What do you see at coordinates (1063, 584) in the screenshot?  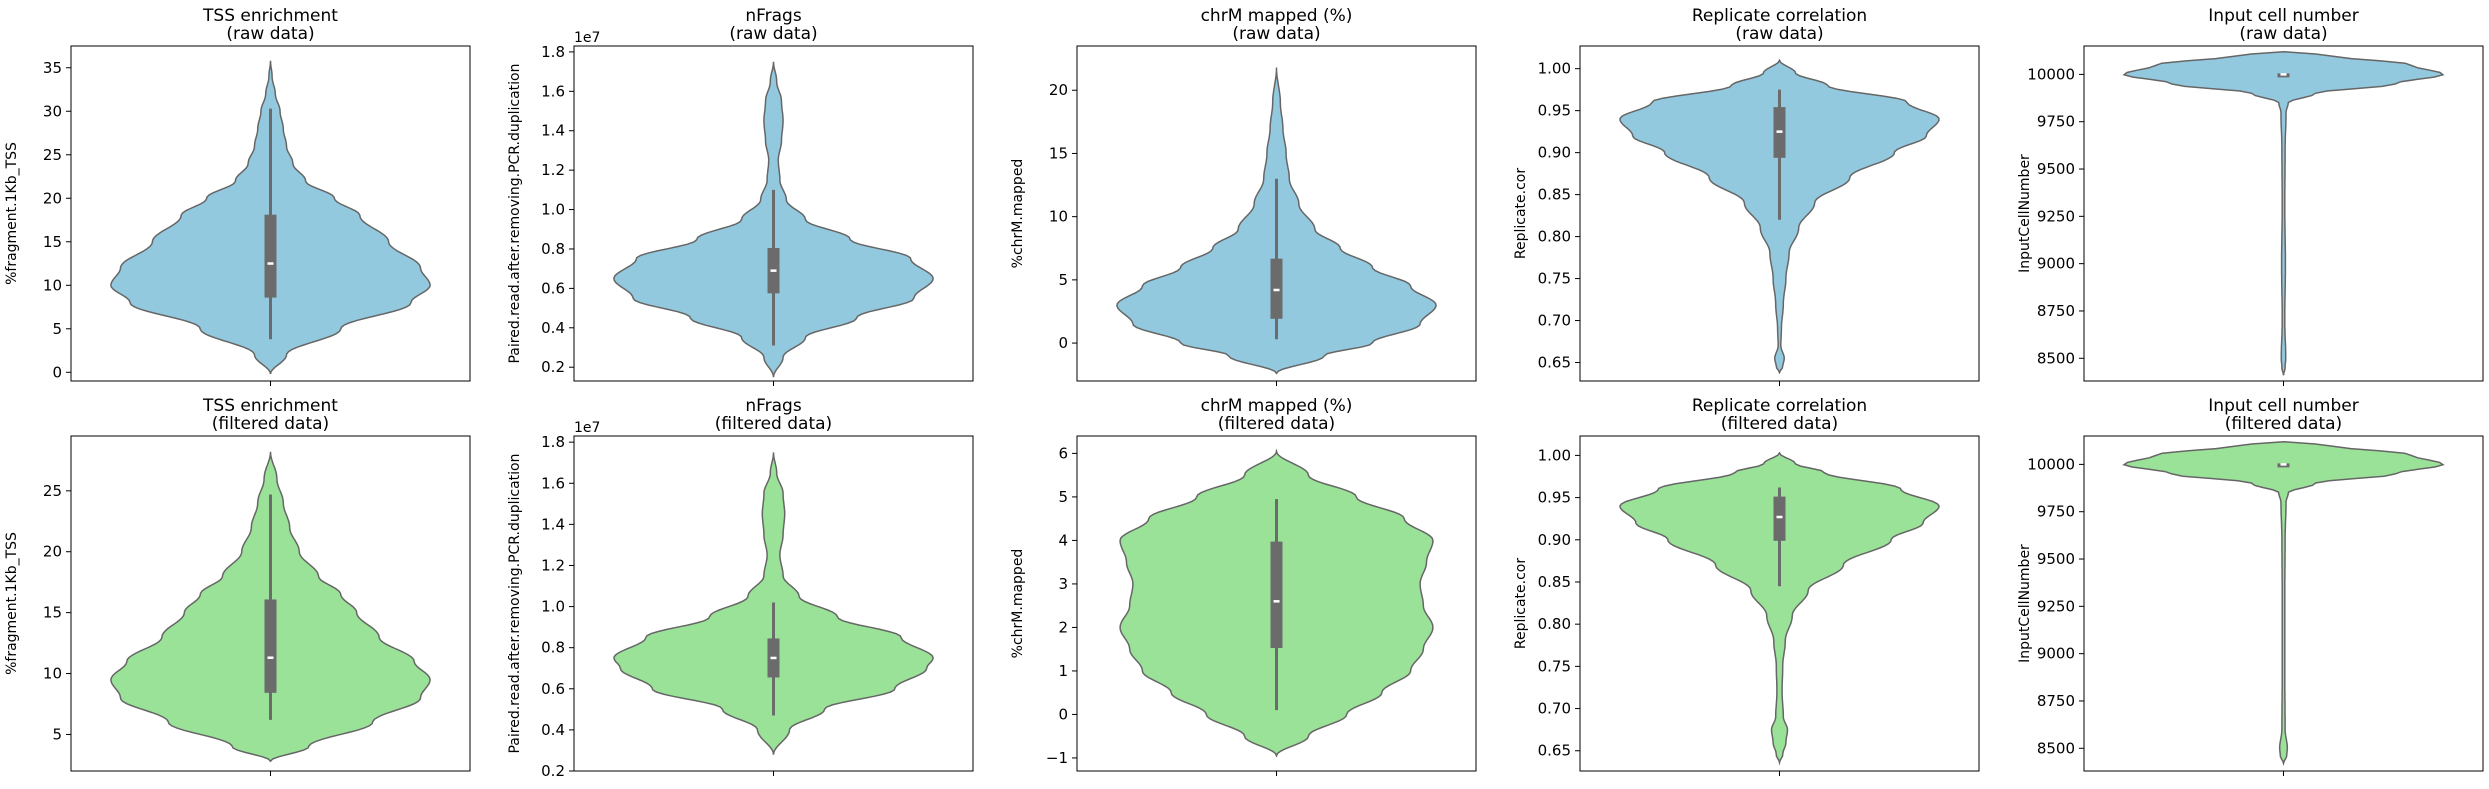 I see `y-tick-label: 3` at bounding box center [1063, 584].